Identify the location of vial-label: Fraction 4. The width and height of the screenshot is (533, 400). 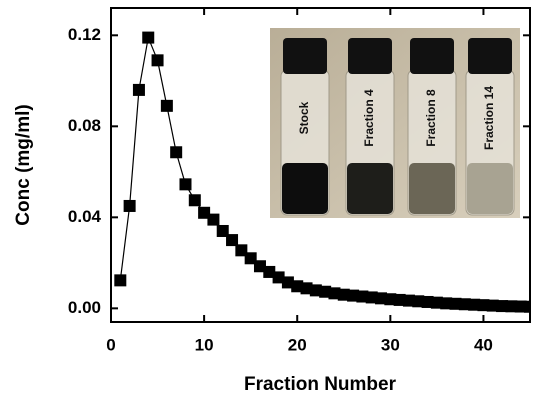
(369, 118).